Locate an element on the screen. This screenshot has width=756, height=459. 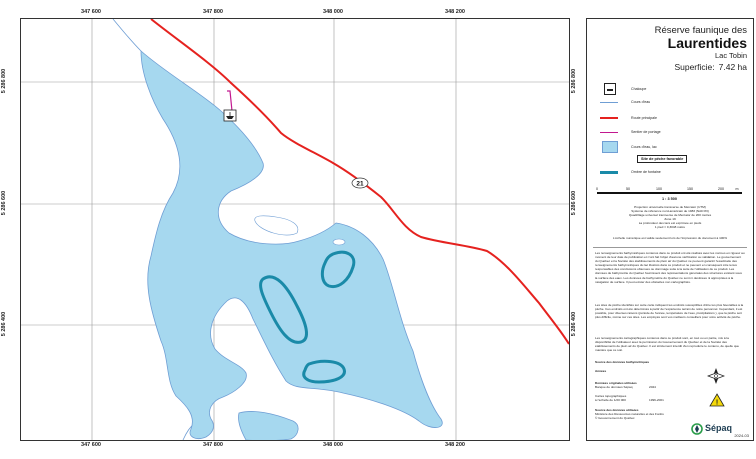
depth-contours is located at coordinates (307, 317).